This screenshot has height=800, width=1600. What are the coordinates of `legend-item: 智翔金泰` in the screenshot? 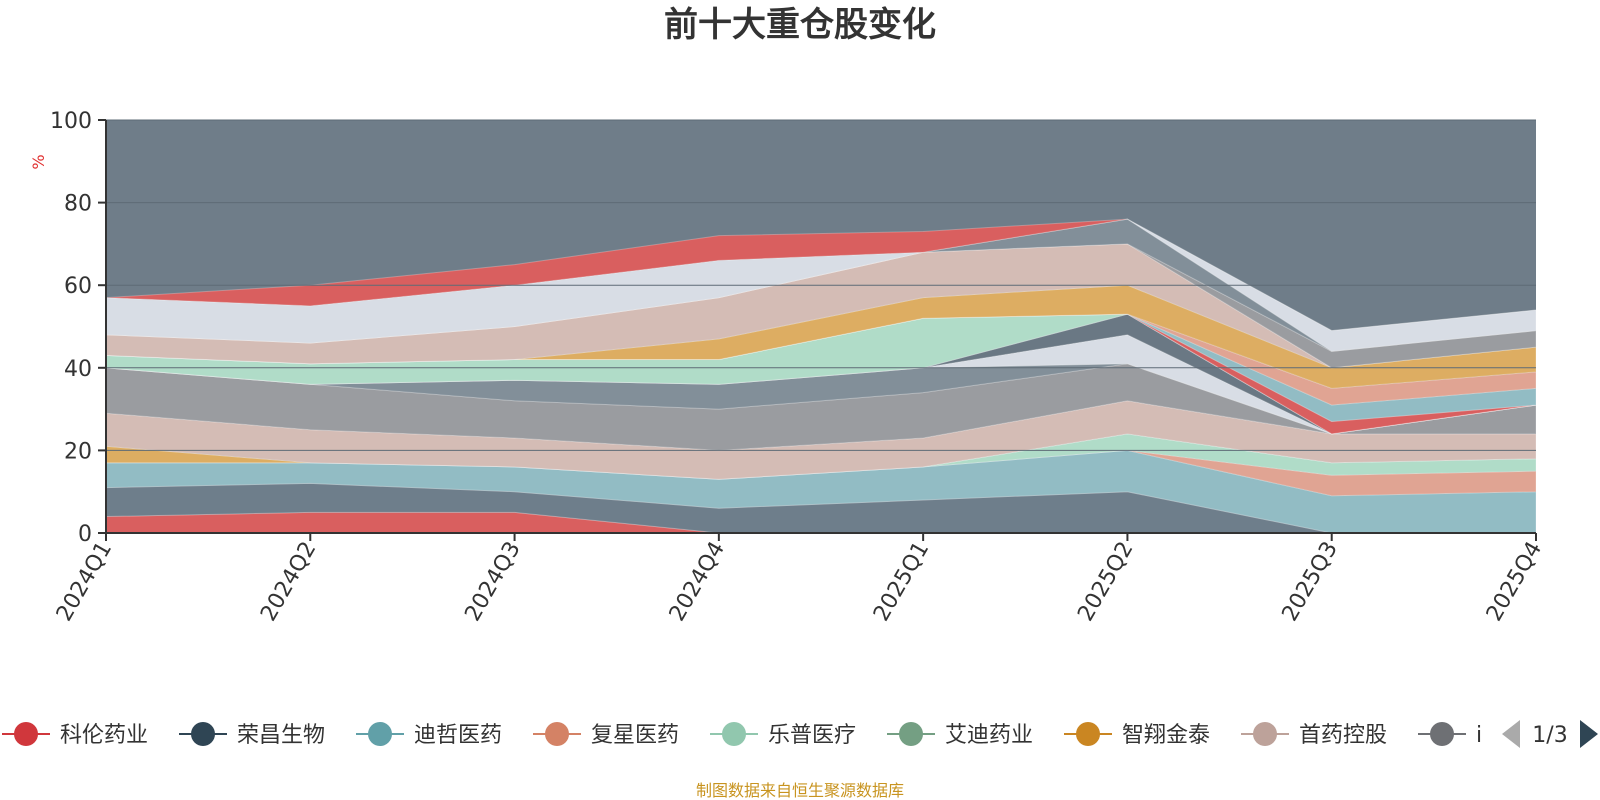 It's located at (1137, 735).